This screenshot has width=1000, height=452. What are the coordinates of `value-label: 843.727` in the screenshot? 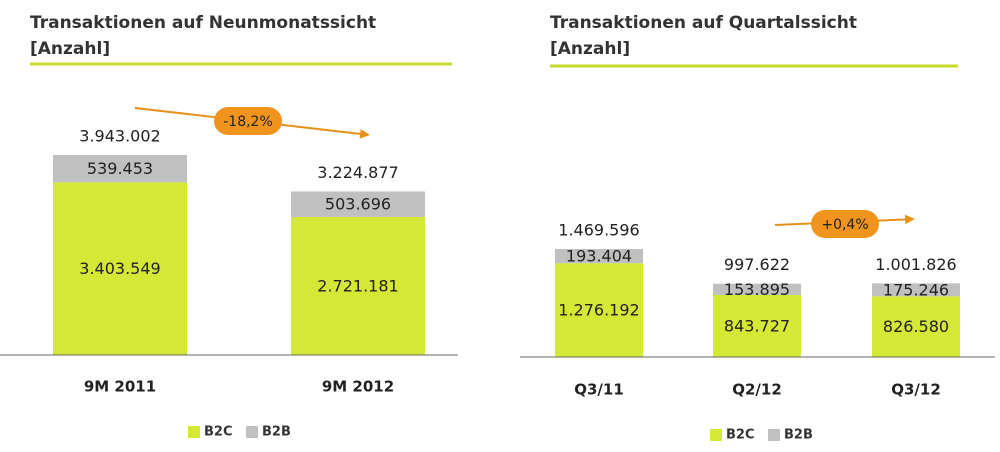 It's located at (757, 325).